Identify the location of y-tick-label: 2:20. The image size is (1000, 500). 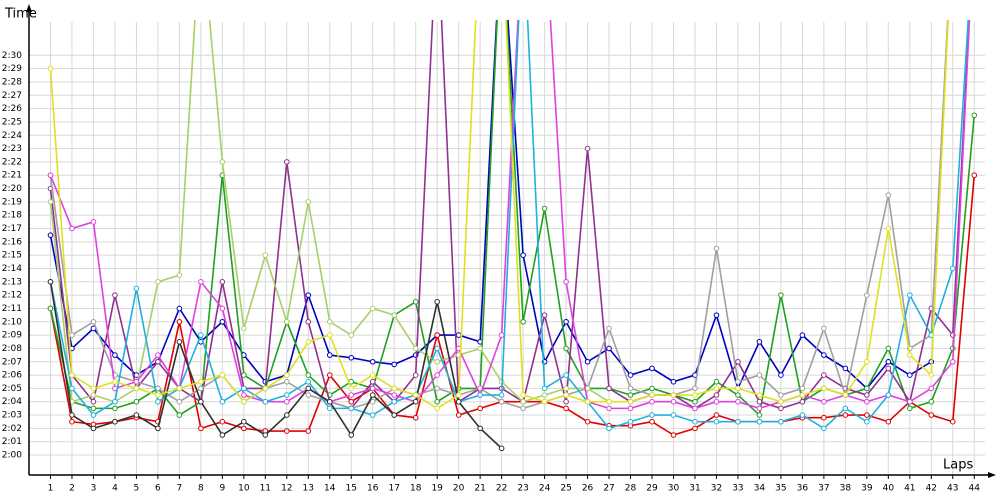
(12, 189).